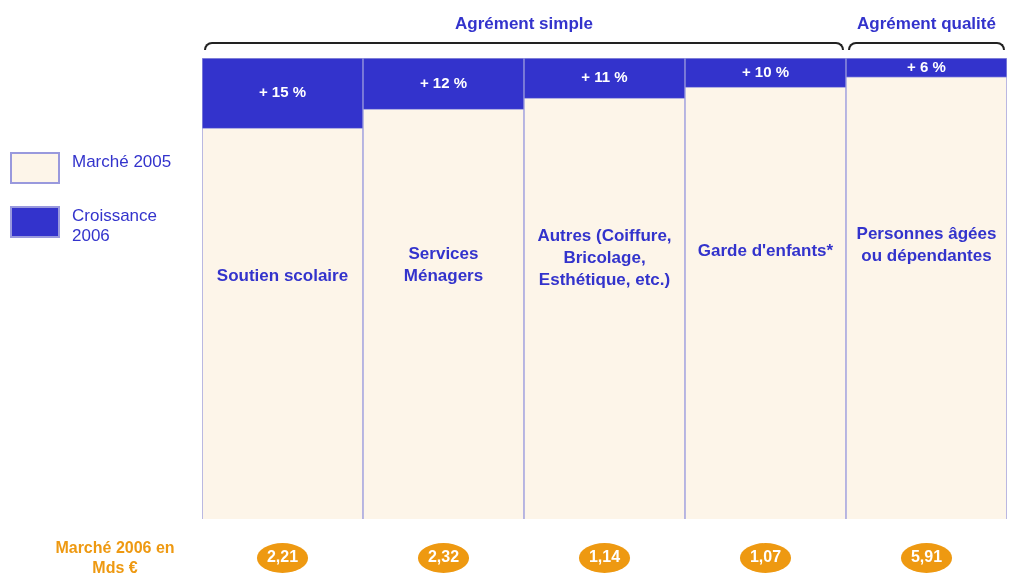 Image resolution: width=1009 pixels, height=581 pixels. Describe the element at coordinates (122, 162) in the screenshot. I see `series-label: Marché 2005` at that location.